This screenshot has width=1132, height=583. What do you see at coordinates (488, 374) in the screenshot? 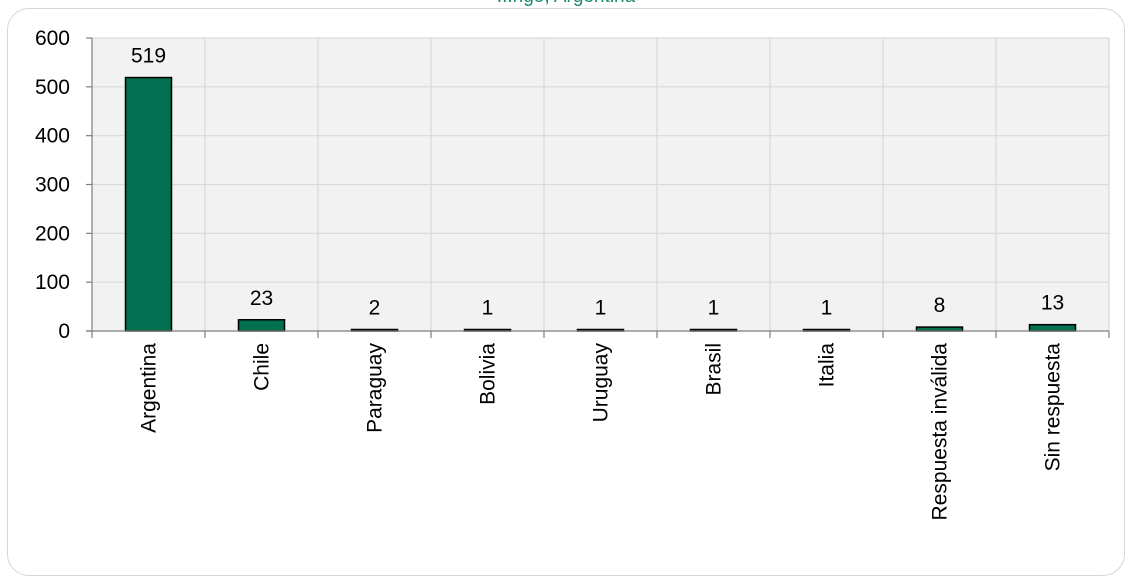
I see `x-category-label: Bolivia` at bounding box center [488, 374].